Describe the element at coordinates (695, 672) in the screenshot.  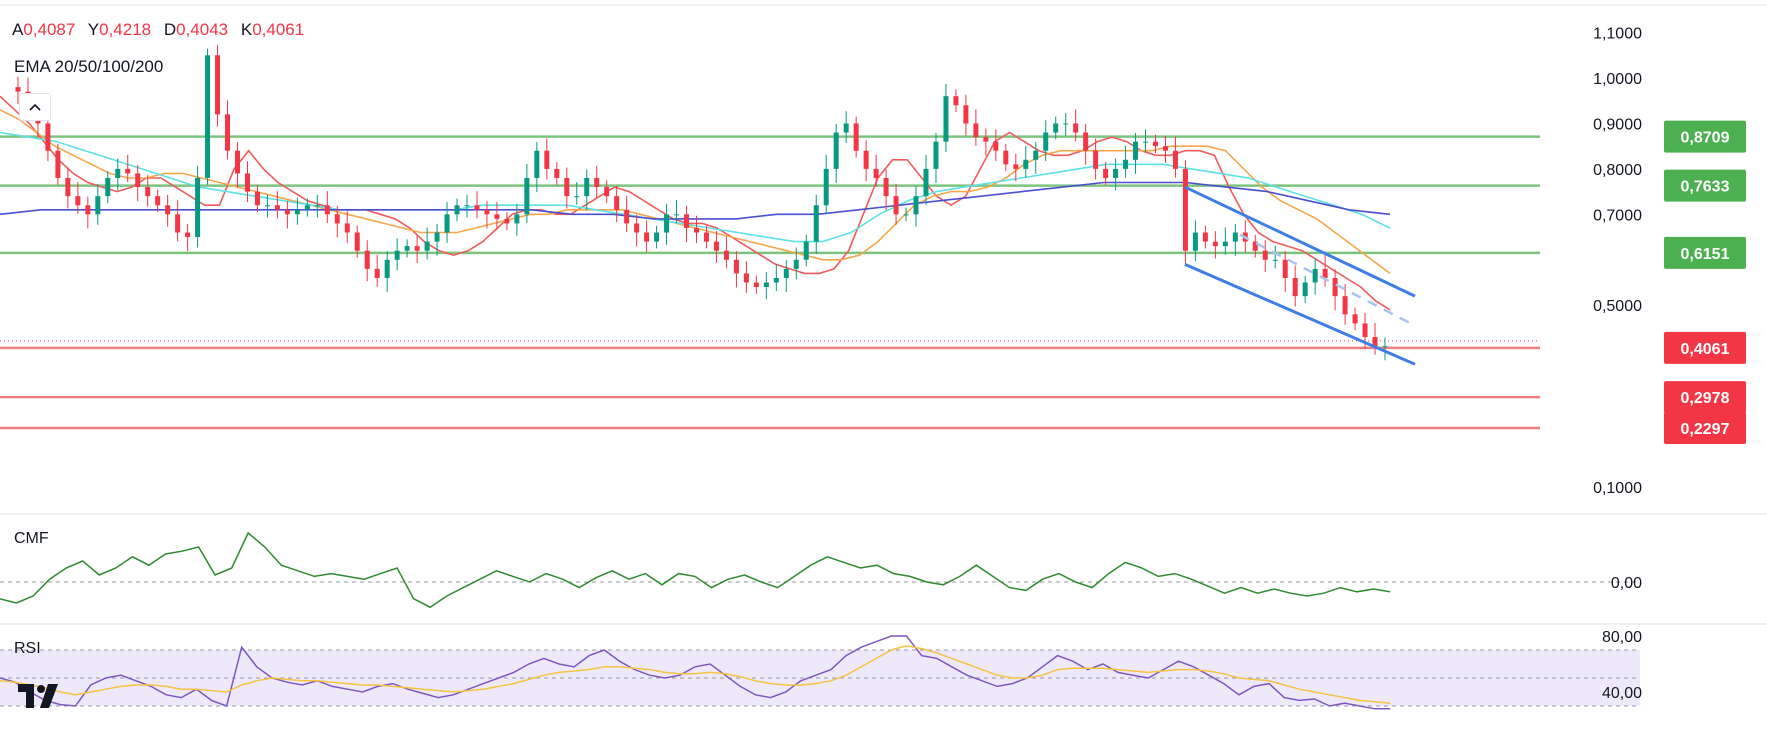
I see `rsi-line` at that location.